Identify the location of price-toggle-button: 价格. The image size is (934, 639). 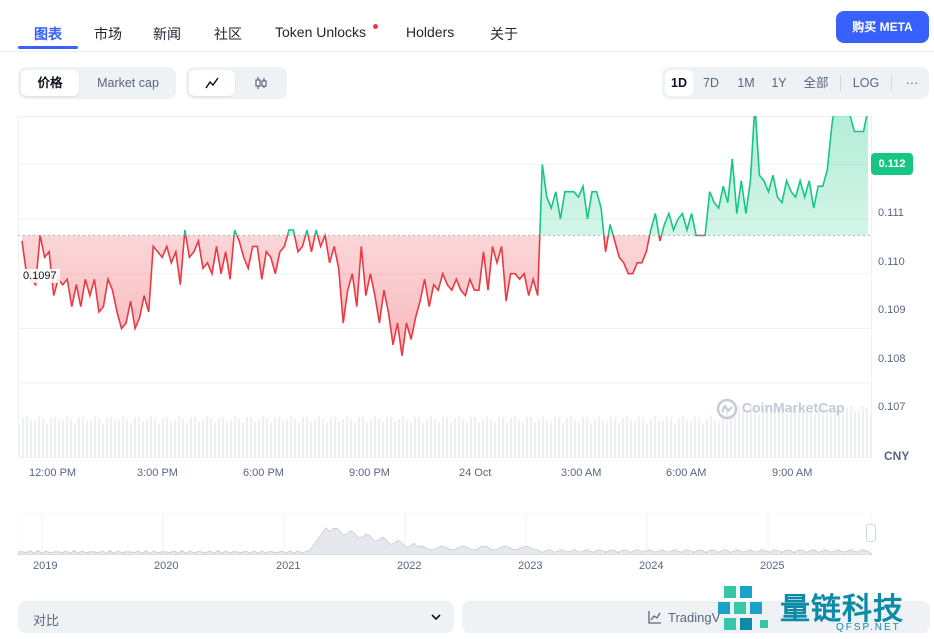
(50, 83).